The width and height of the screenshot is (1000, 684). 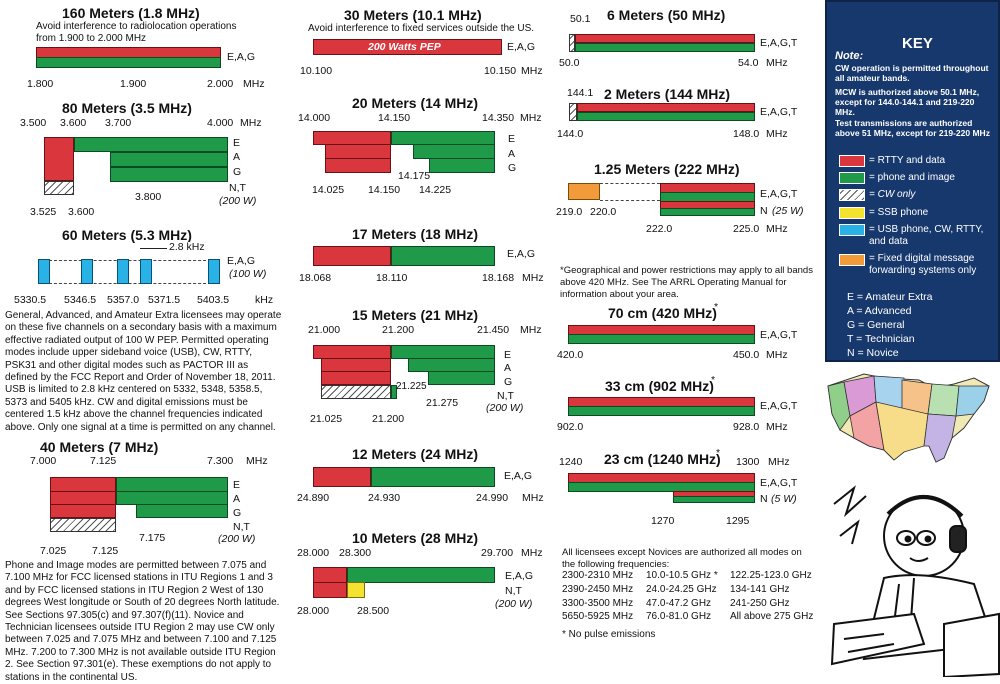 I want to click on band-10m-ssb-bar, so click(x=356, y=590).